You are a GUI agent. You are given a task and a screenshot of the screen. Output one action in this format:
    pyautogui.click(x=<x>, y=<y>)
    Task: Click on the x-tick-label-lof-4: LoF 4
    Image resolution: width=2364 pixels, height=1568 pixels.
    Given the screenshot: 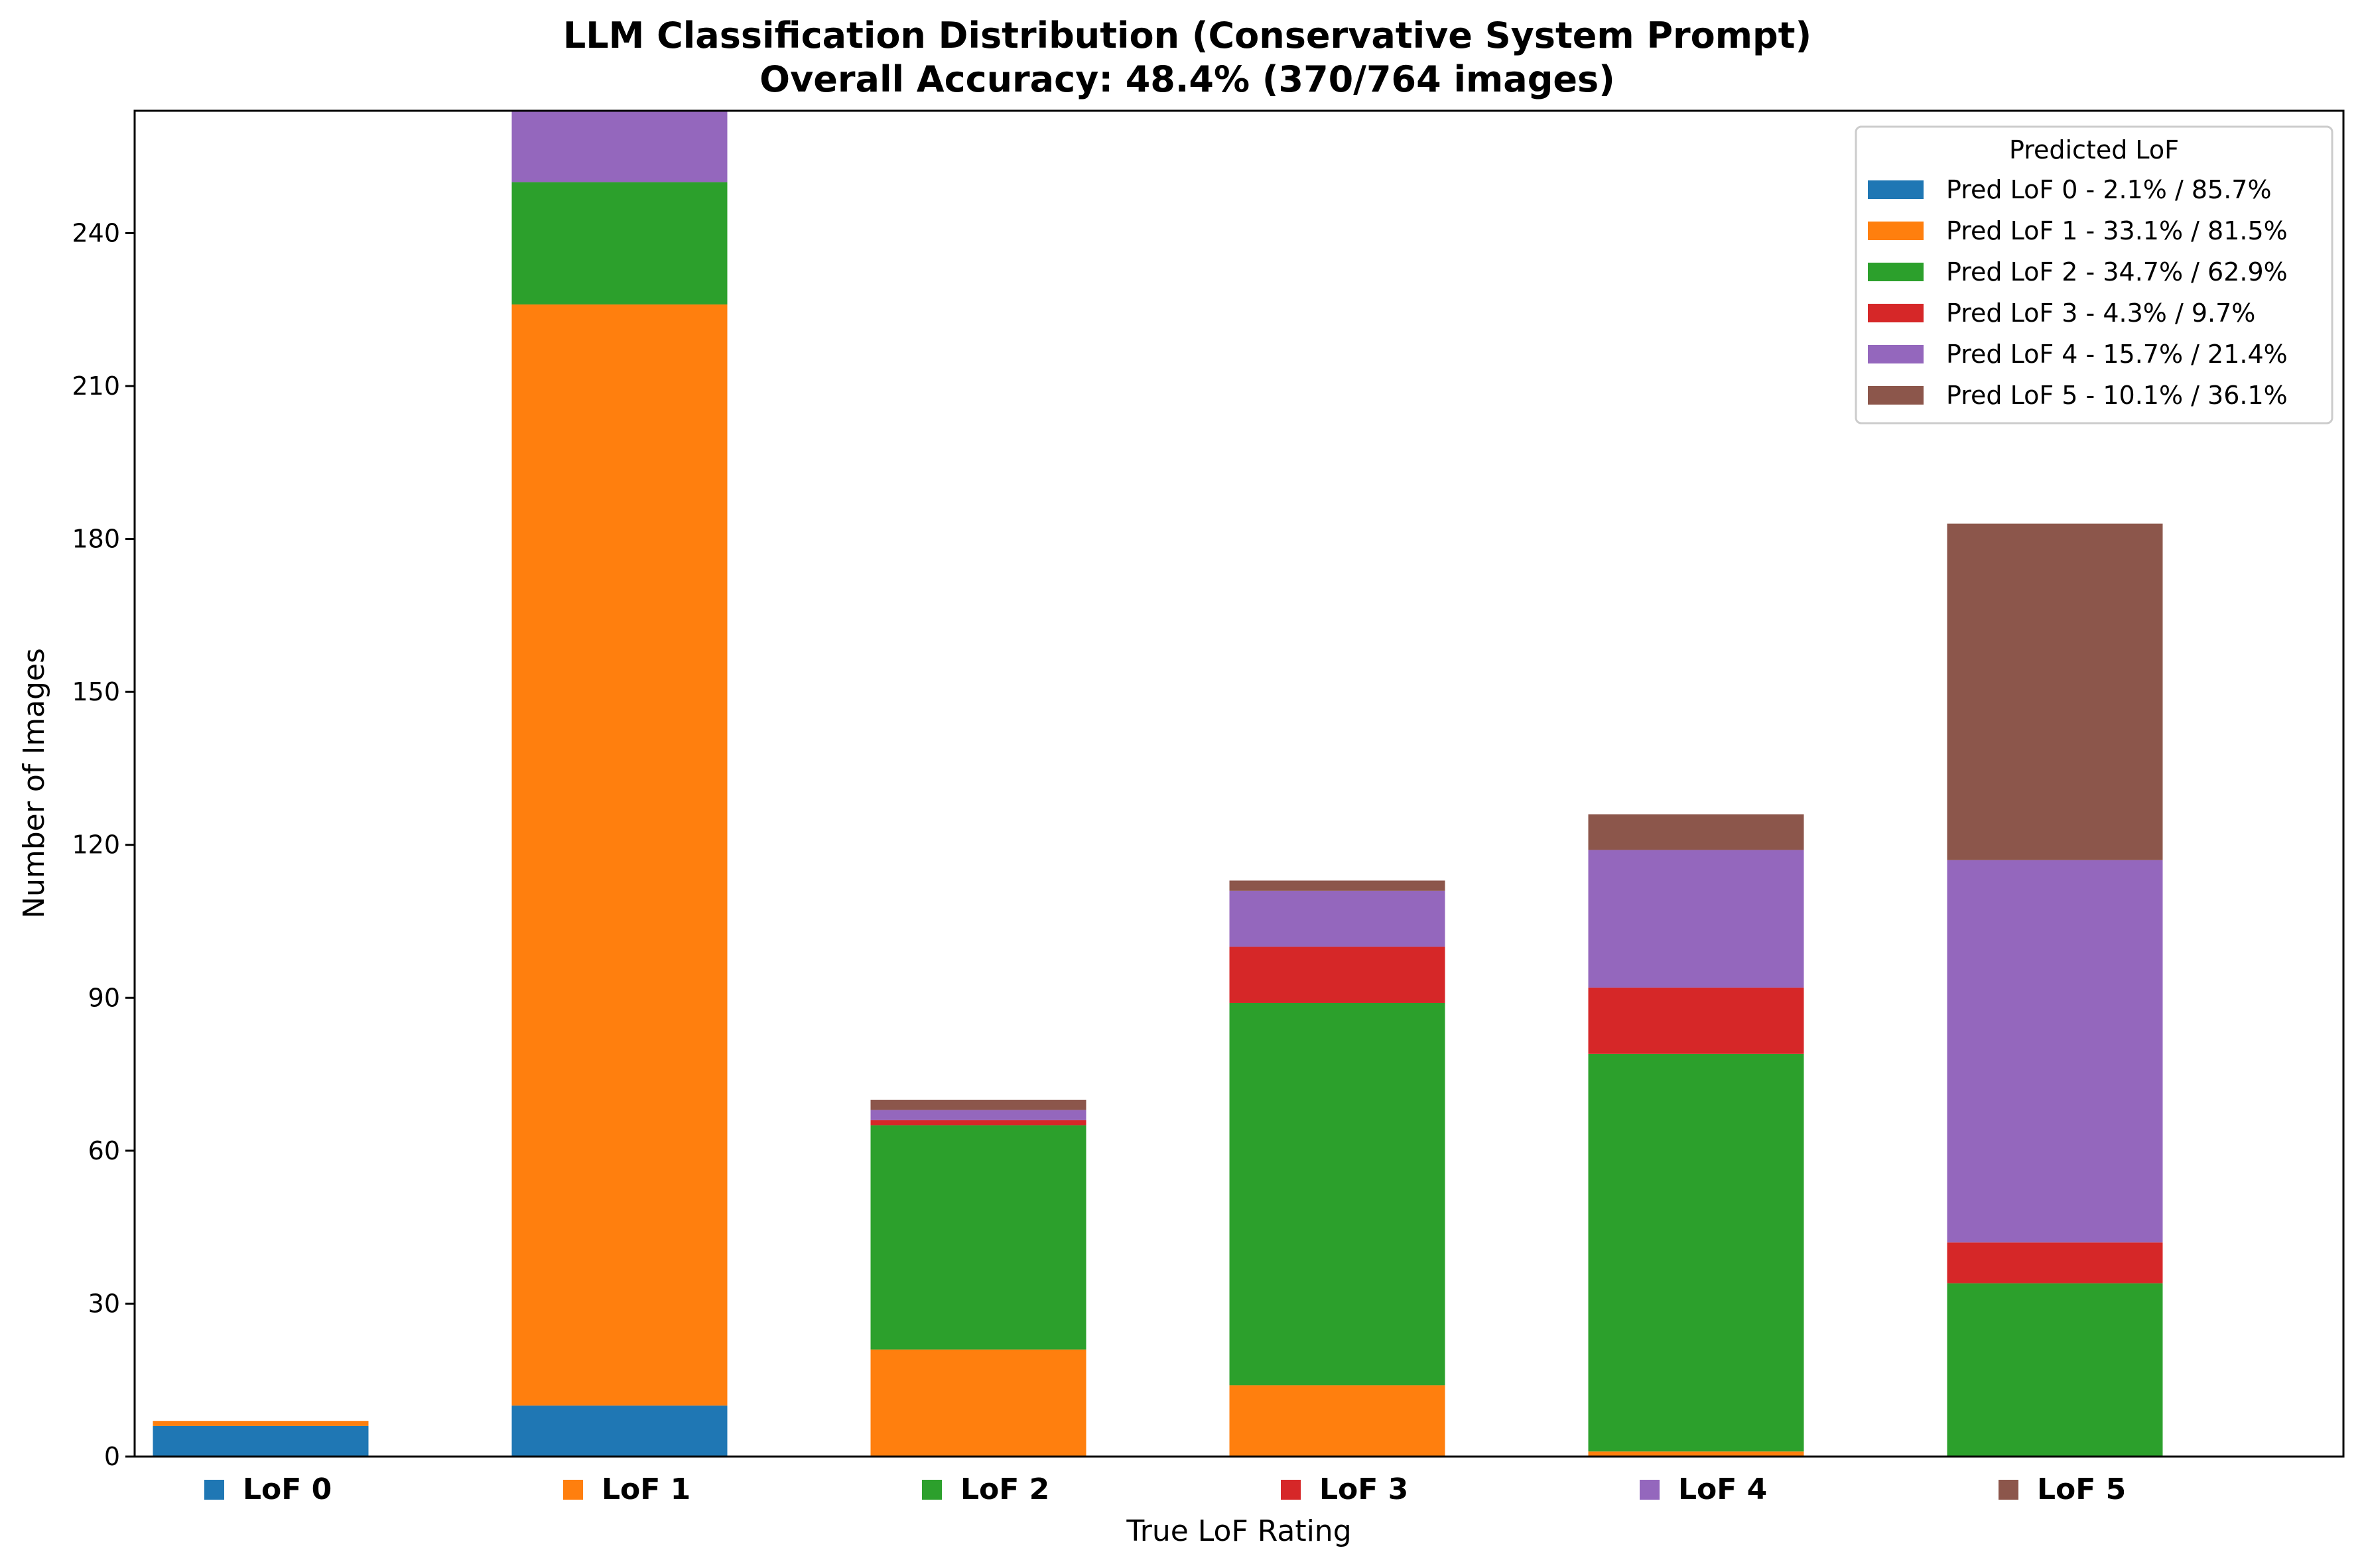 What is the action you would take?
    pyautogui.click(x=1722, y=1489)
    